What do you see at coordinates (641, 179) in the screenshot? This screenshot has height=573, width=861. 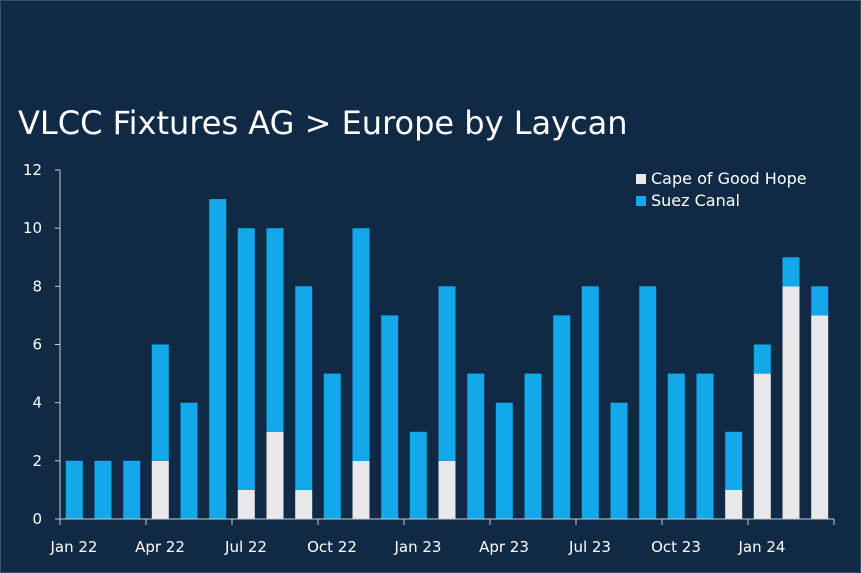 I see `legend-swatch-cape` at bounding box center [641, 179].